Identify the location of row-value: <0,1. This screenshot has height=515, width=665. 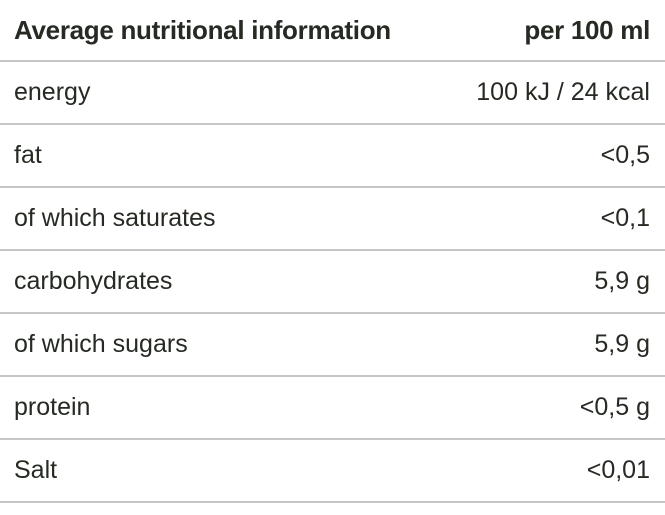
(625, 218).